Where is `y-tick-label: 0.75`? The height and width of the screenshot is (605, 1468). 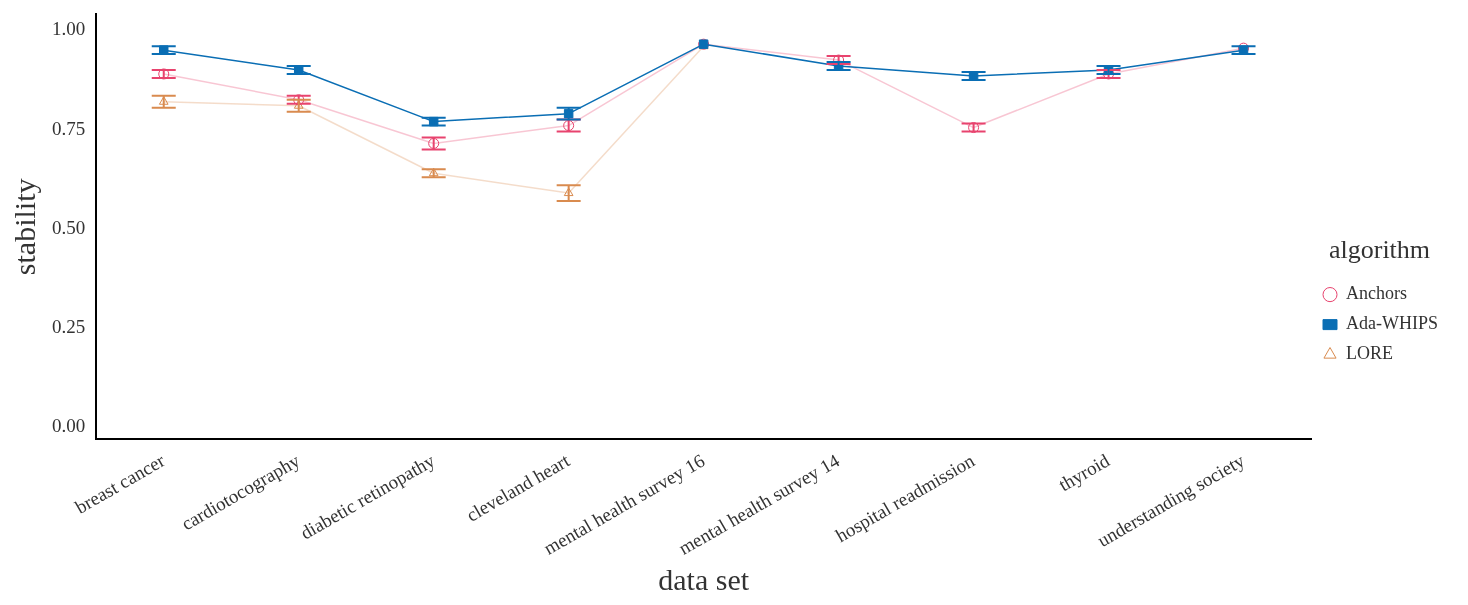 y-tick-label: 0.75 is located at coordinates (69, 128).